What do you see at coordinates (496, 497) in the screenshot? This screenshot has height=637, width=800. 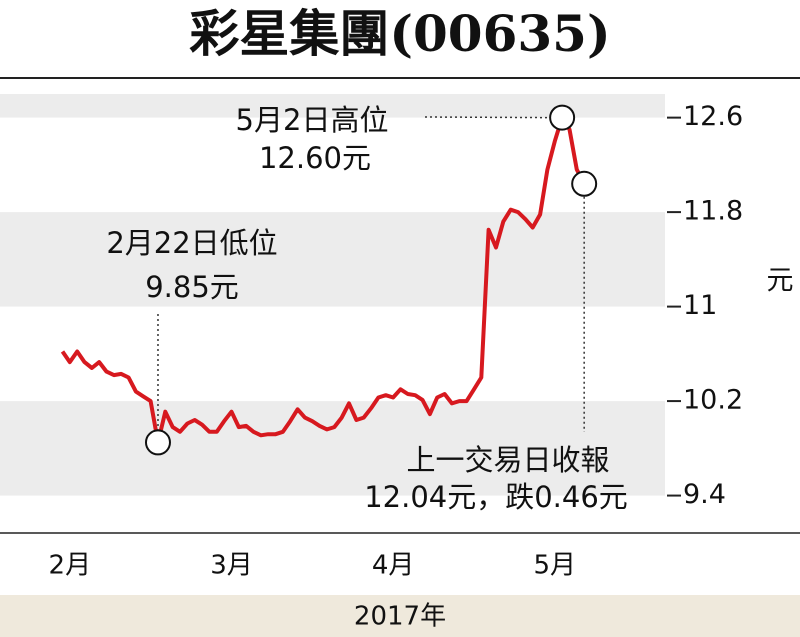 I see `annotation: 12.04元，跌0.46元` at bounding box center [496, 497].